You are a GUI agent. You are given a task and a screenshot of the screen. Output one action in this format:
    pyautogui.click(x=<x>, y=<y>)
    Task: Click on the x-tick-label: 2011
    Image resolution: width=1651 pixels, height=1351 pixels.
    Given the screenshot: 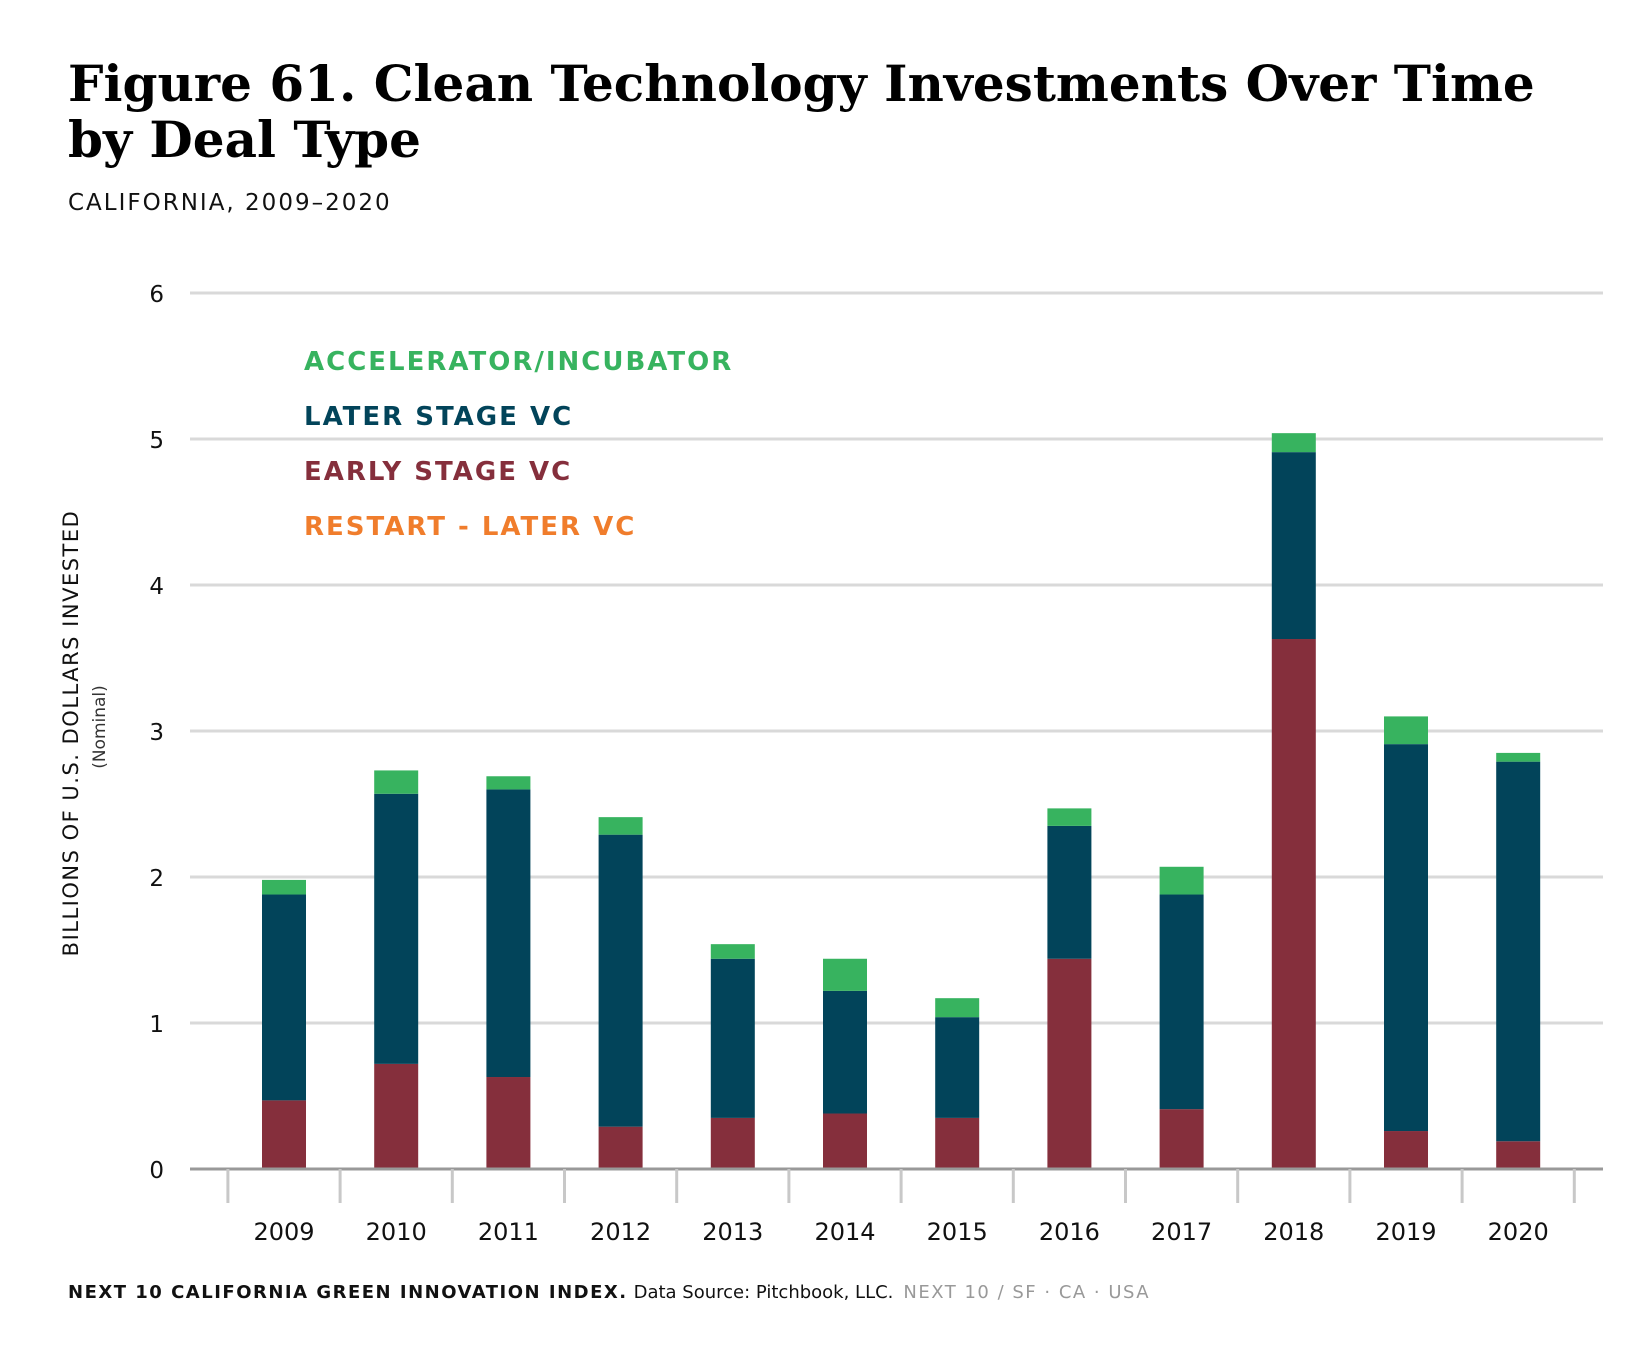 What is the action you would take?
    pyautogui.click(x=508, y=1232)
    